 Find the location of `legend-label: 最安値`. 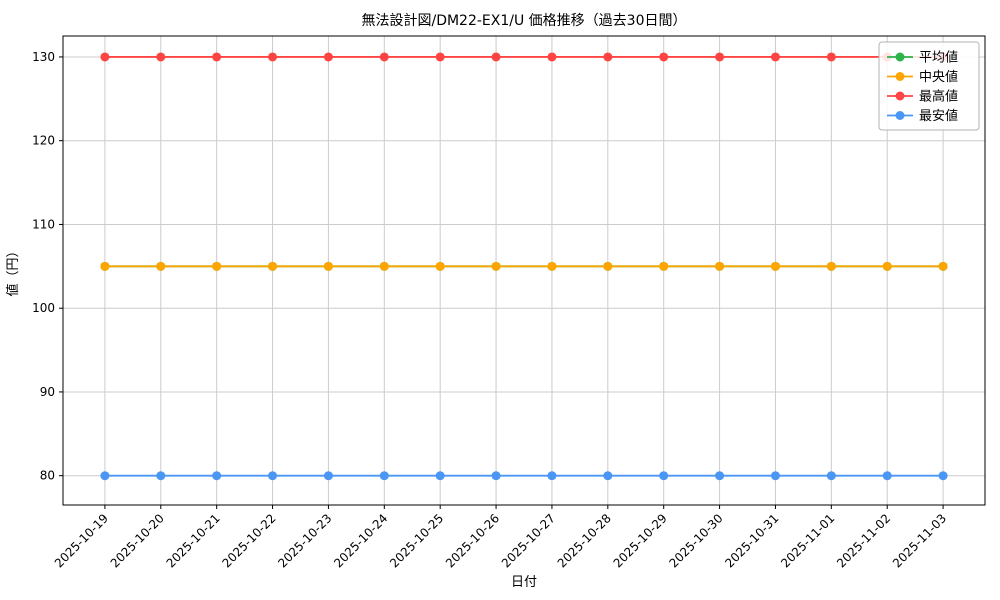

legend-label: 最安値 is located at coordinates (938, 116).